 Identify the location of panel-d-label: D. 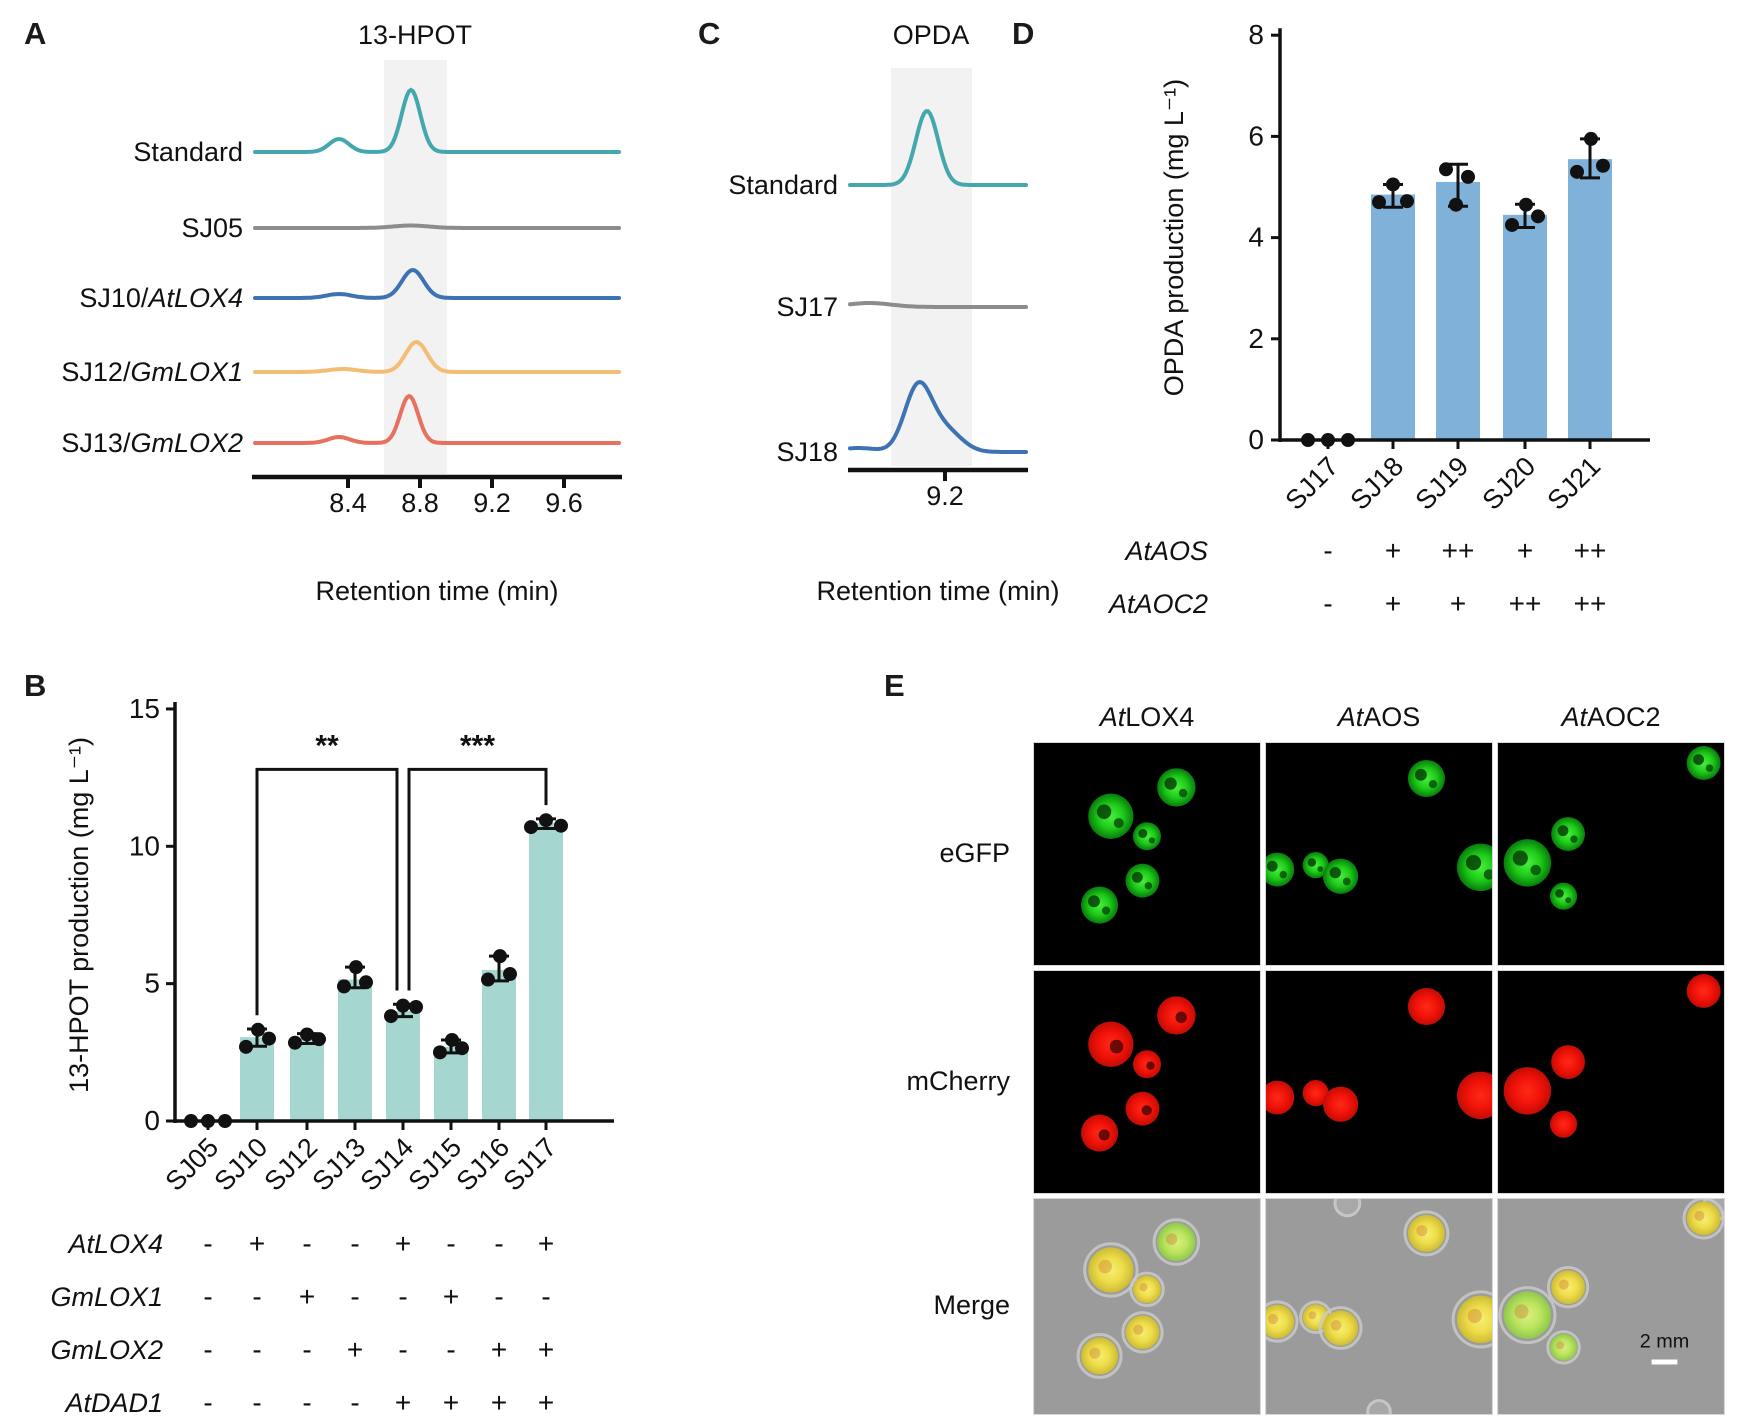
(1023, 33).